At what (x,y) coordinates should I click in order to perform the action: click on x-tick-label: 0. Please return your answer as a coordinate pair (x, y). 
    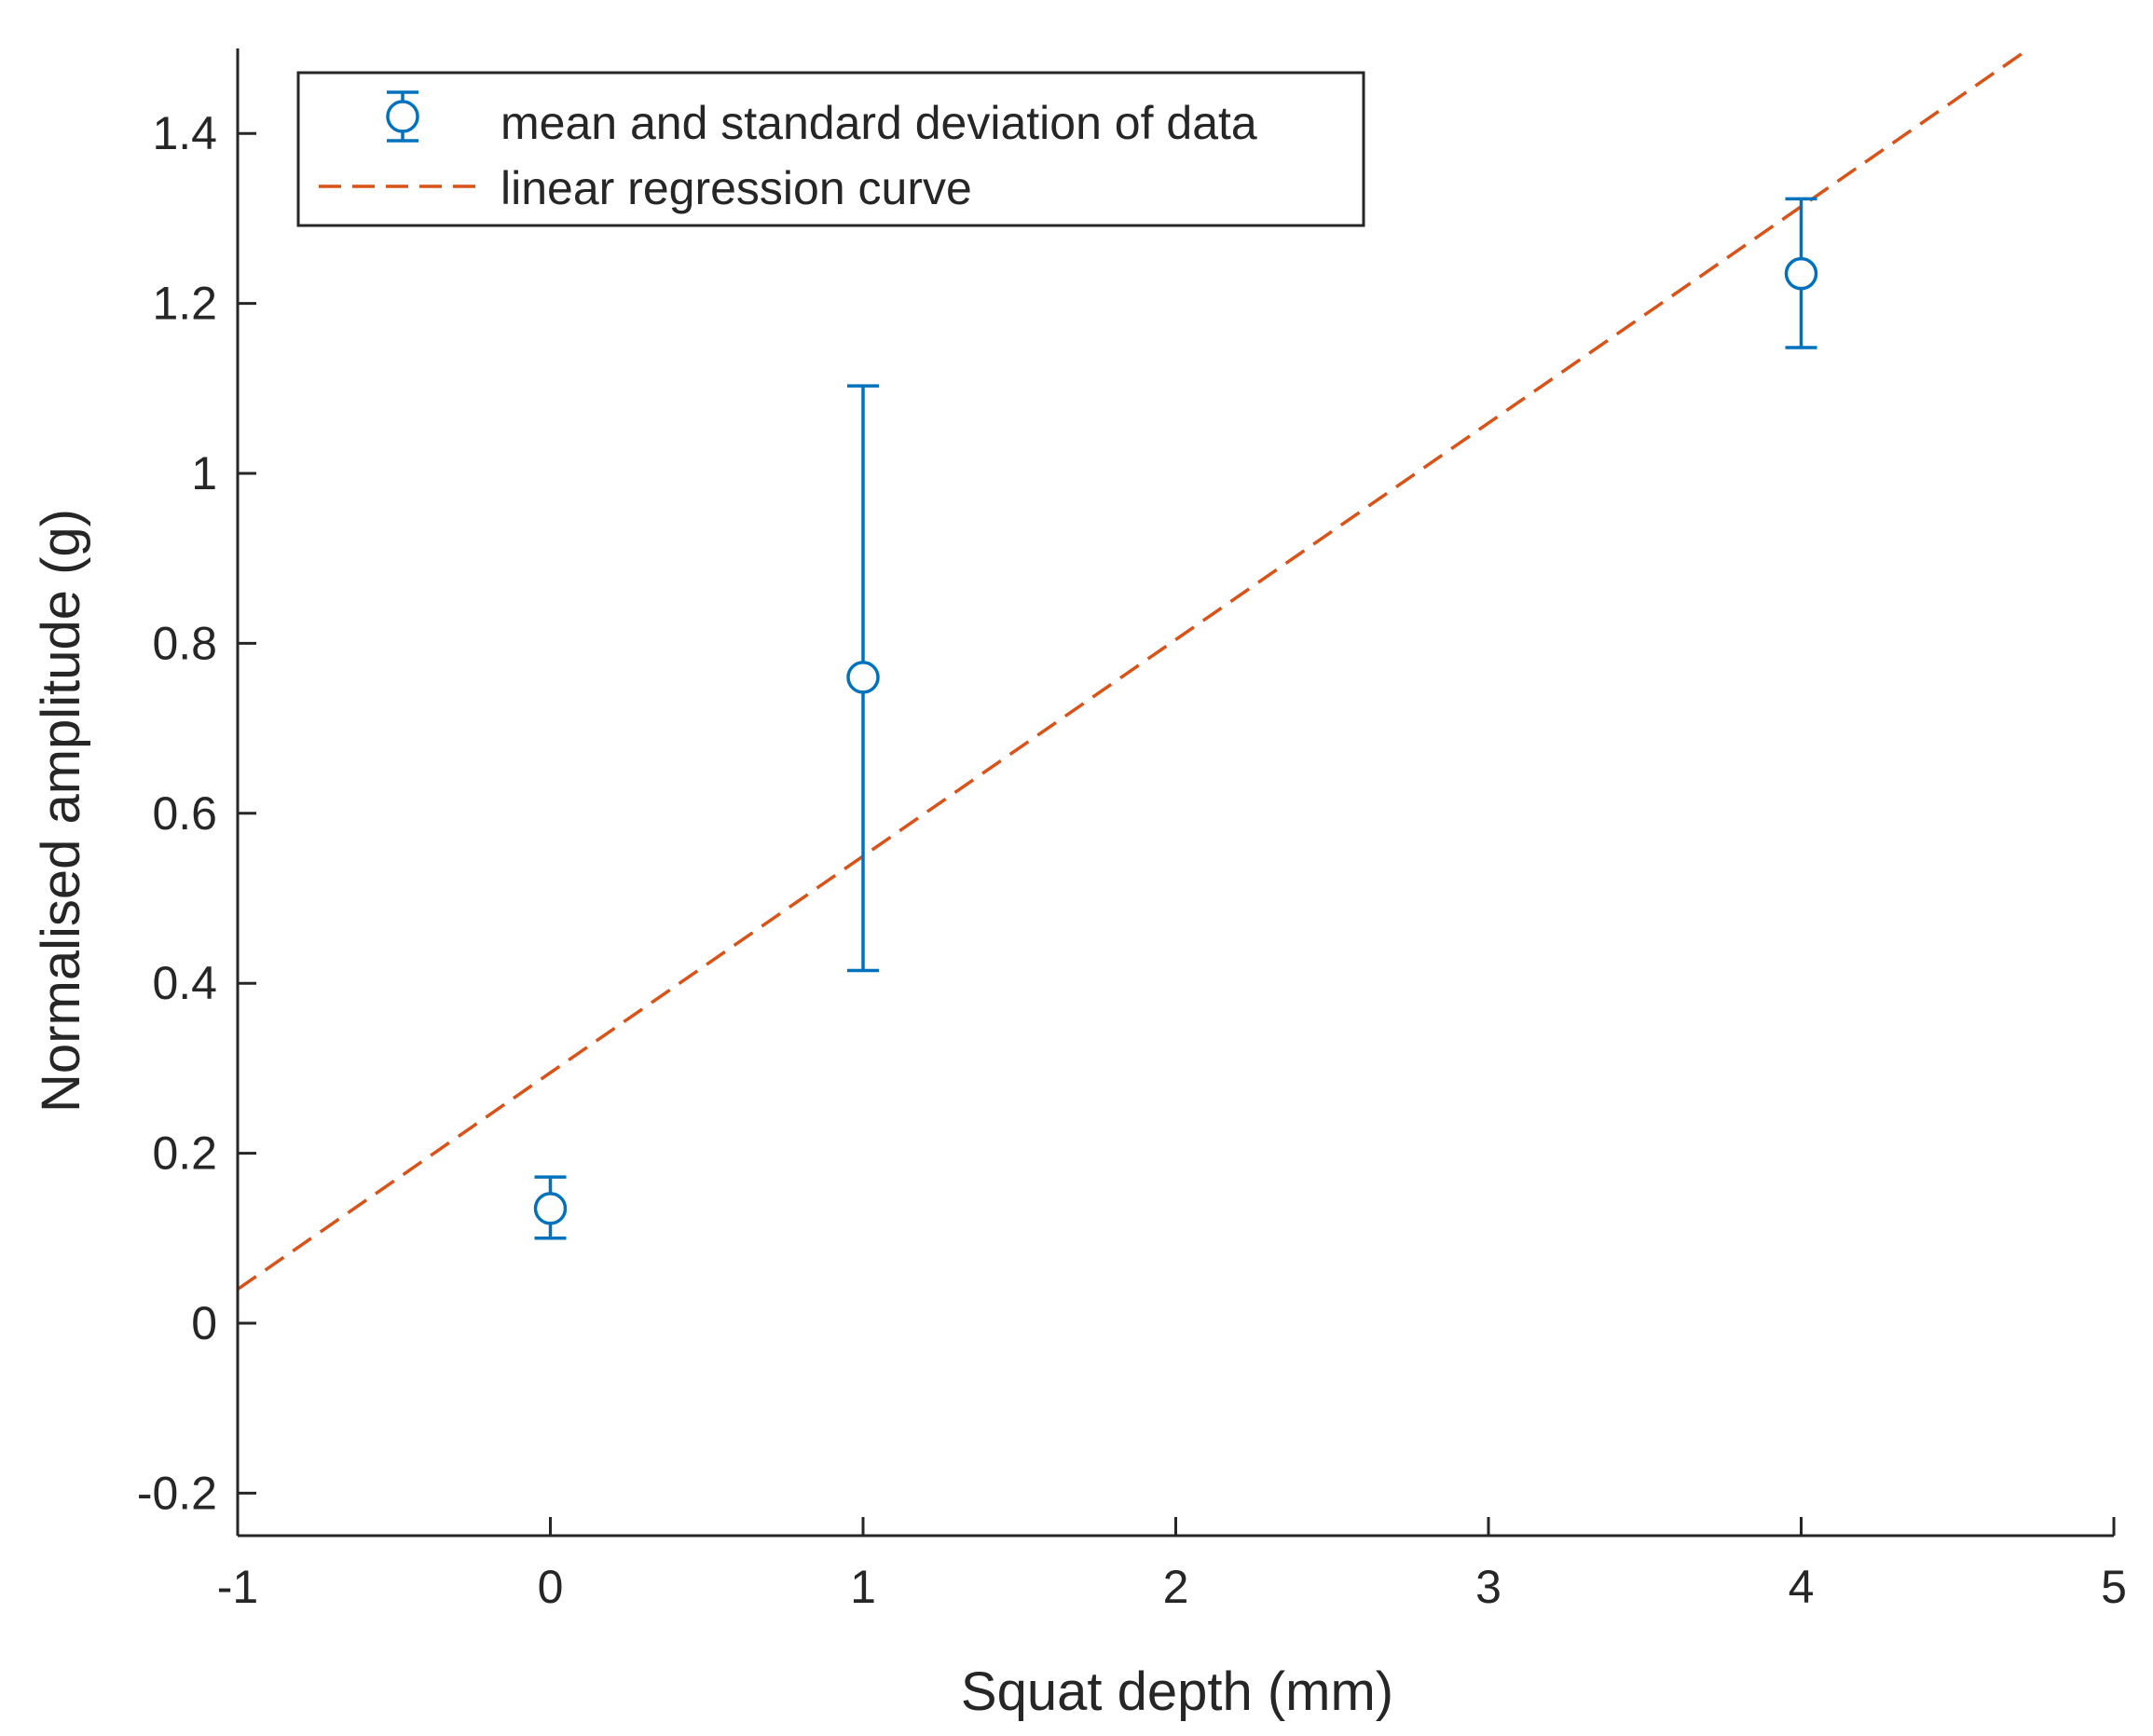
    Looking at the image, I should click on (551, 1587).